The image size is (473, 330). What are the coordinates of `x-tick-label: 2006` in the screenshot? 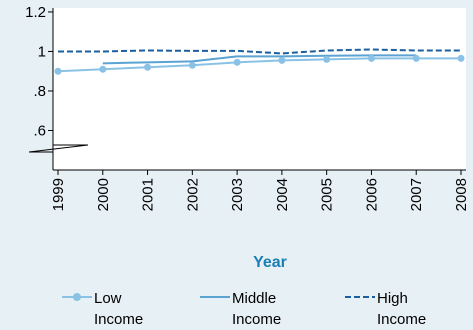 It's located at (371, 194).